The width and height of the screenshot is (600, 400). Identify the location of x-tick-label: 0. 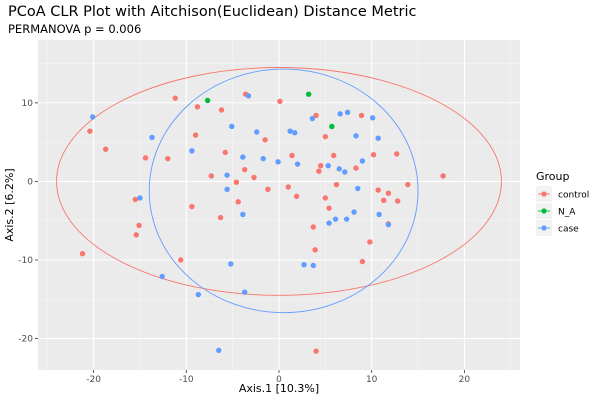
(279, 380).